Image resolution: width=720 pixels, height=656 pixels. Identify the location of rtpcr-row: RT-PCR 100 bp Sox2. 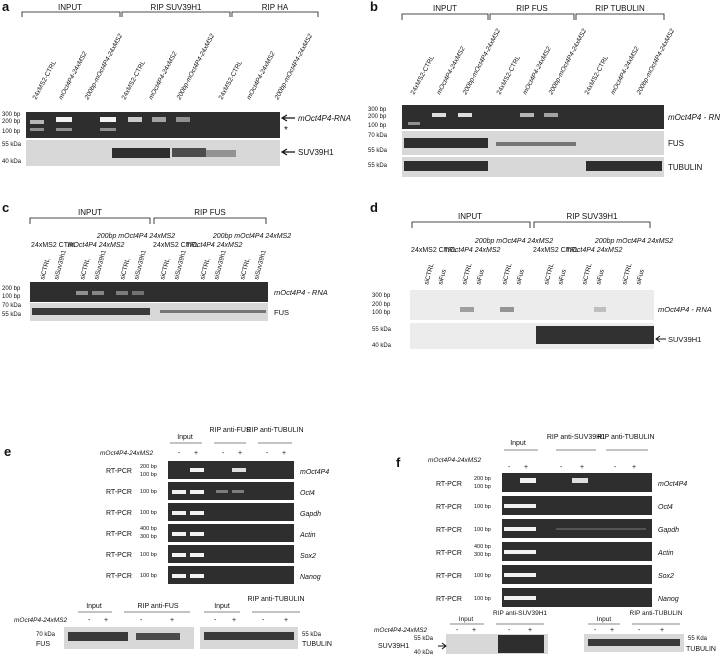
(555, 574).